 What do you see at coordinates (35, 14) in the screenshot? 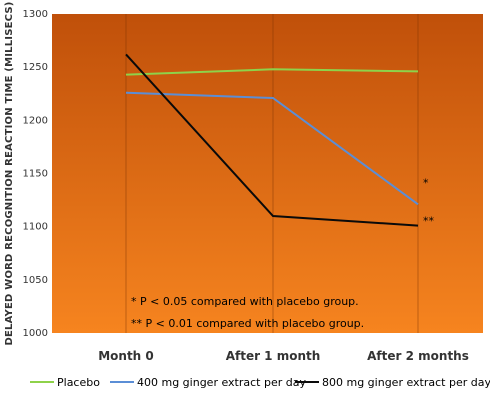
I see `y-tick-label: 1300` at bounding box center [35, 14].